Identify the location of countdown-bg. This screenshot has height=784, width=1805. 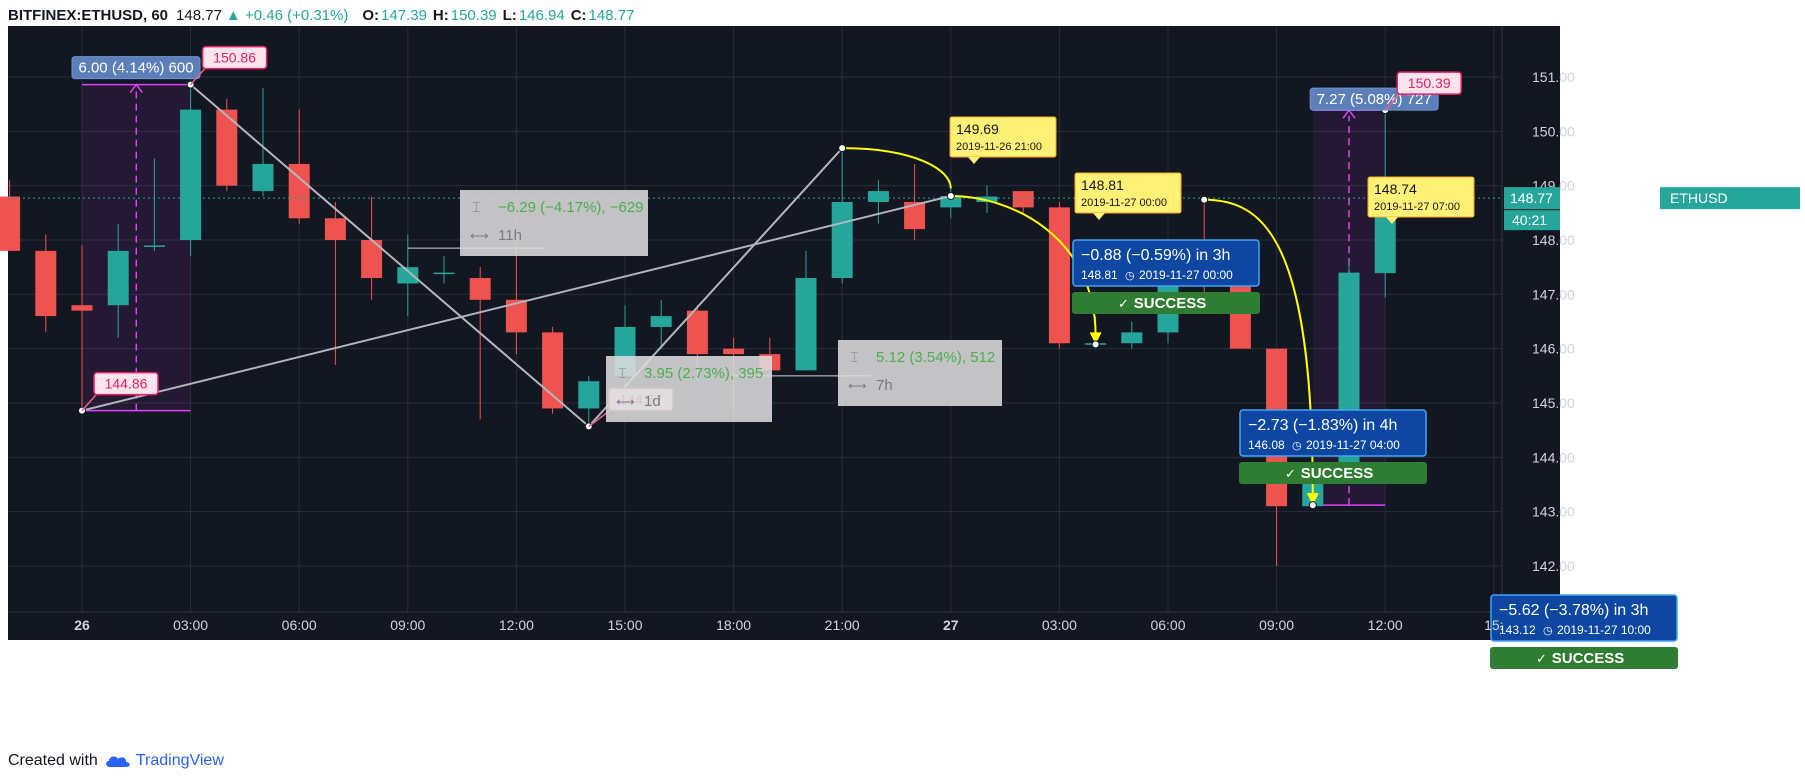
(1532, 220).